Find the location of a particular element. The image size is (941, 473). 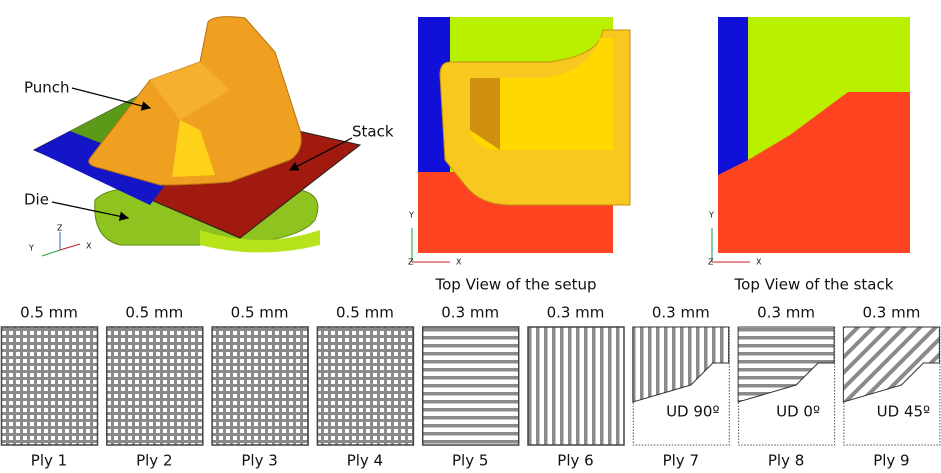

top-view-stack: Y Z X Top View of the stack is located at coordinates (809, 155).